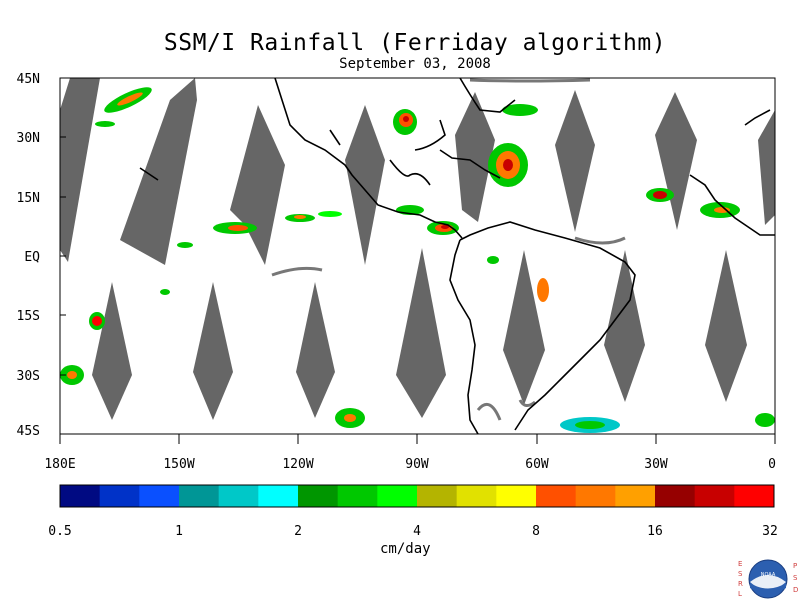 The height and width of the screenshot is (600, 800). I want to click on lat-label-15s: 15S, so click(28, 316).